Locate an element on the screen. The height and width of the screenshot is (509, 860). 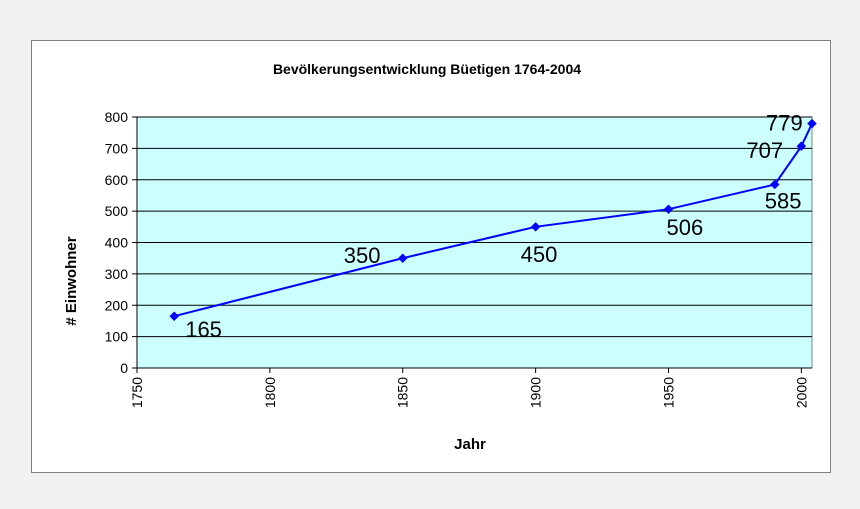
x-tick-label: 1800 is located at coordinates (270, 392).